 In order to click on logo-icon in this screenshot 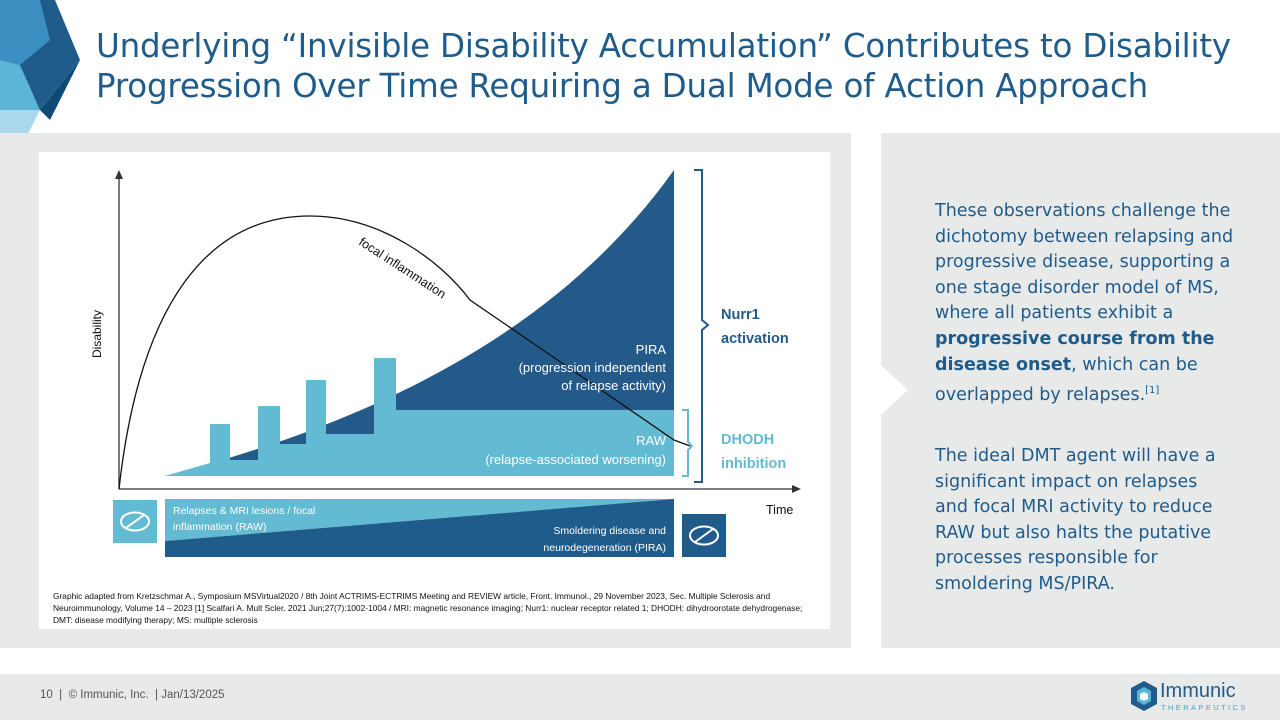, I will do `click(1144, 696)`.